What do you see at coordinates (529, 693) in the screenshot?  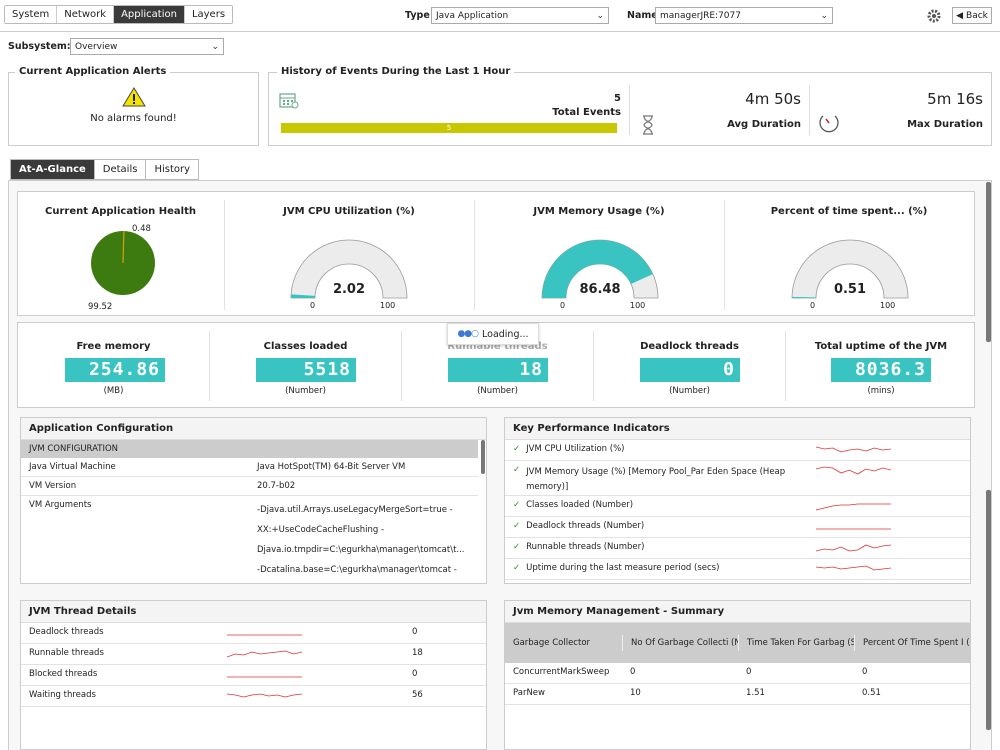 I see `table-cell: ParNew` at bounding box center [529, 693].